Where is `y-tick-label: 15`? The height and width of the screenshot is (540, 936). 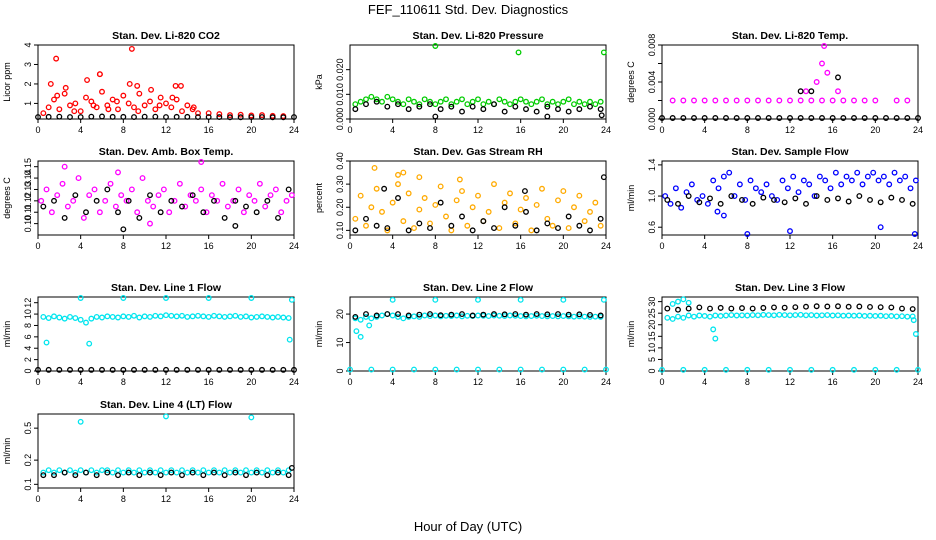 y-tick-label: 15 is located at coordinates (652, 336).